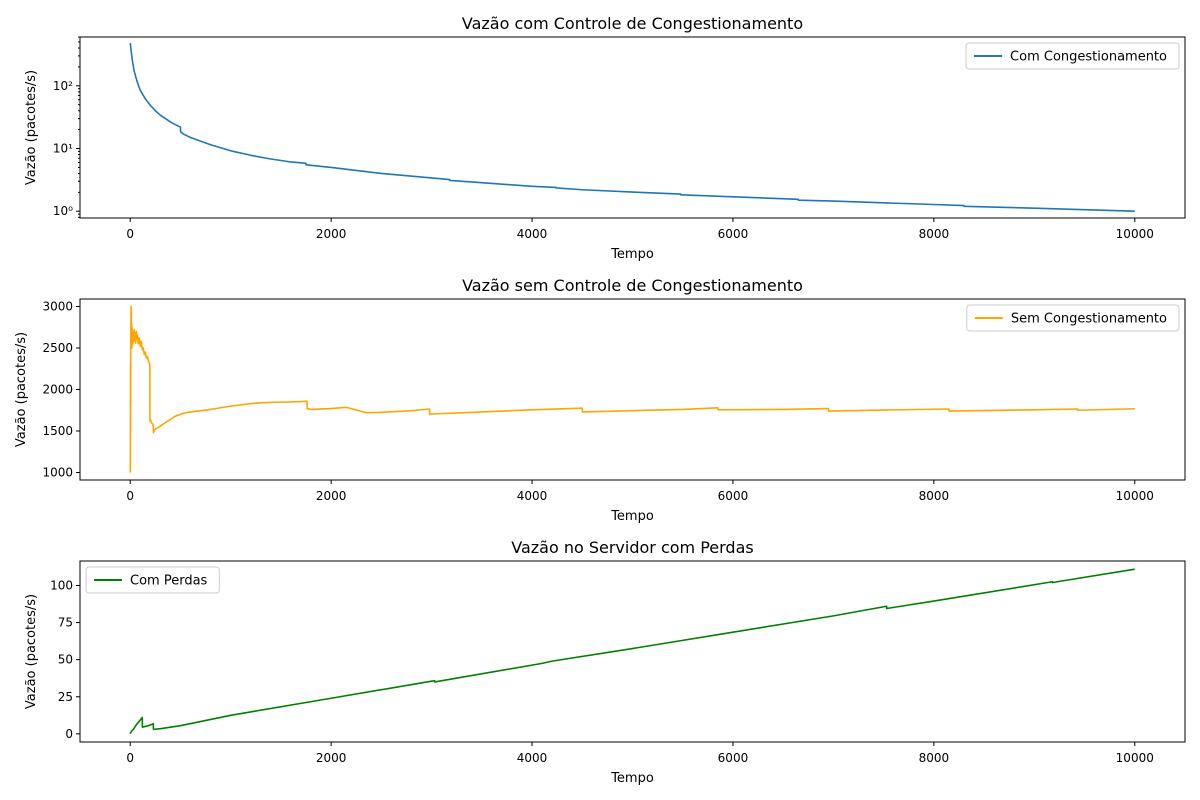 This screenshot has width=1200, height=800. Describe the element at coordinates (61, 585) in the screenshot. I see `y-tick-label: 100` at that location.